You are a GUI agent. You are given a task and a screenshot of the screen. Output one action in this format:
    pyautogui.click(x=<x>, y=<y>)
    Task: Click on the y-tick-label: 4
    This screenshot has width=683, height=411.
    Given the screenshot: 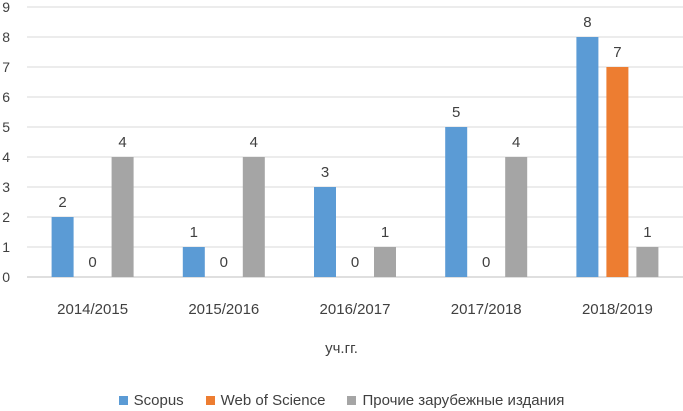 What is the action you would take?
    pyautogui.click(x=6, y=157)
    